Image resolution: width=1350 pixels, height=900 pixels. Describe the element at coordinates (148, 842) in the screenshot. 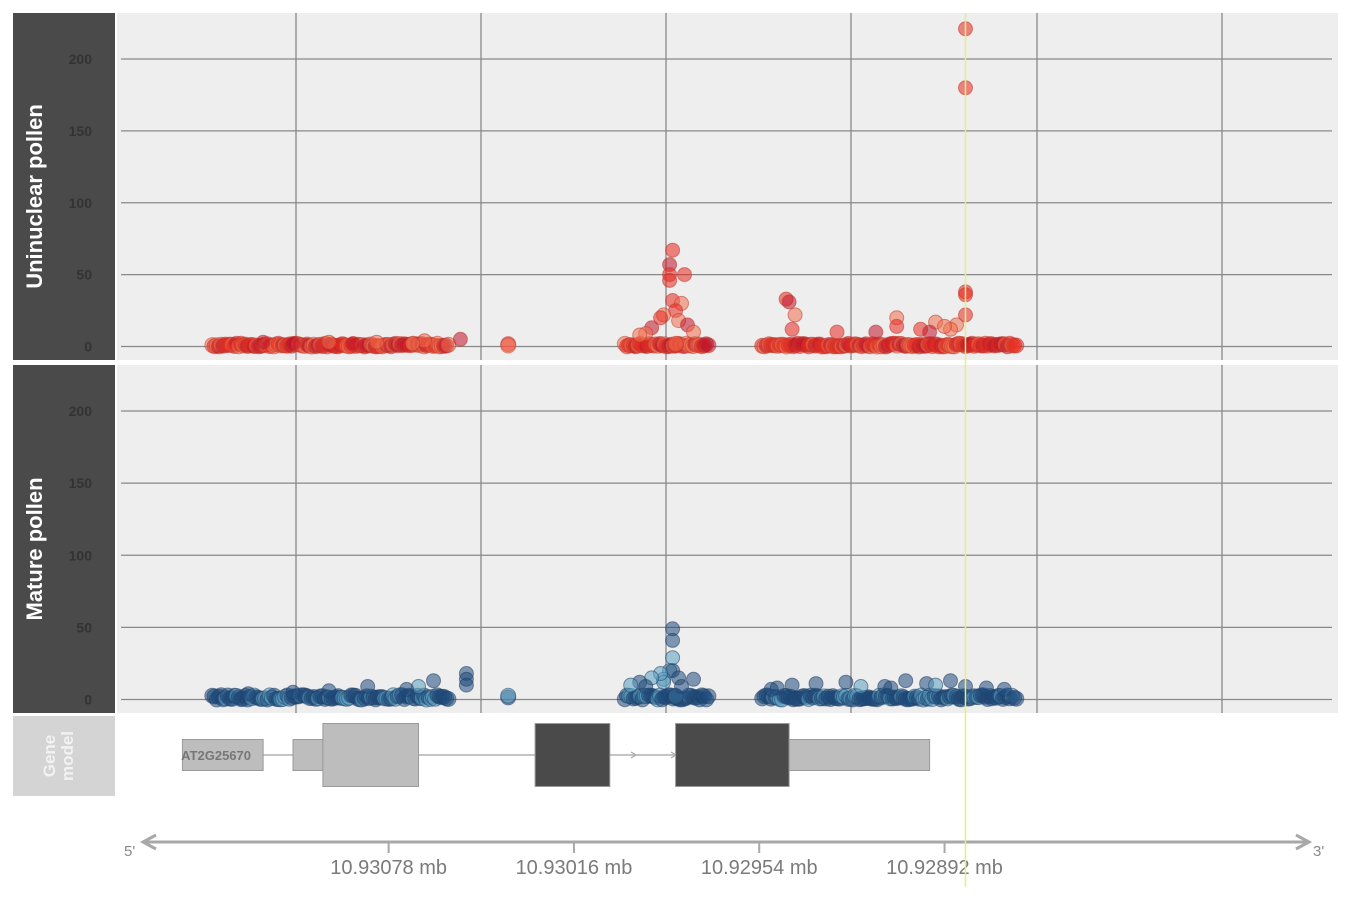

I see `x-axis-arrowhead-left` at that location.